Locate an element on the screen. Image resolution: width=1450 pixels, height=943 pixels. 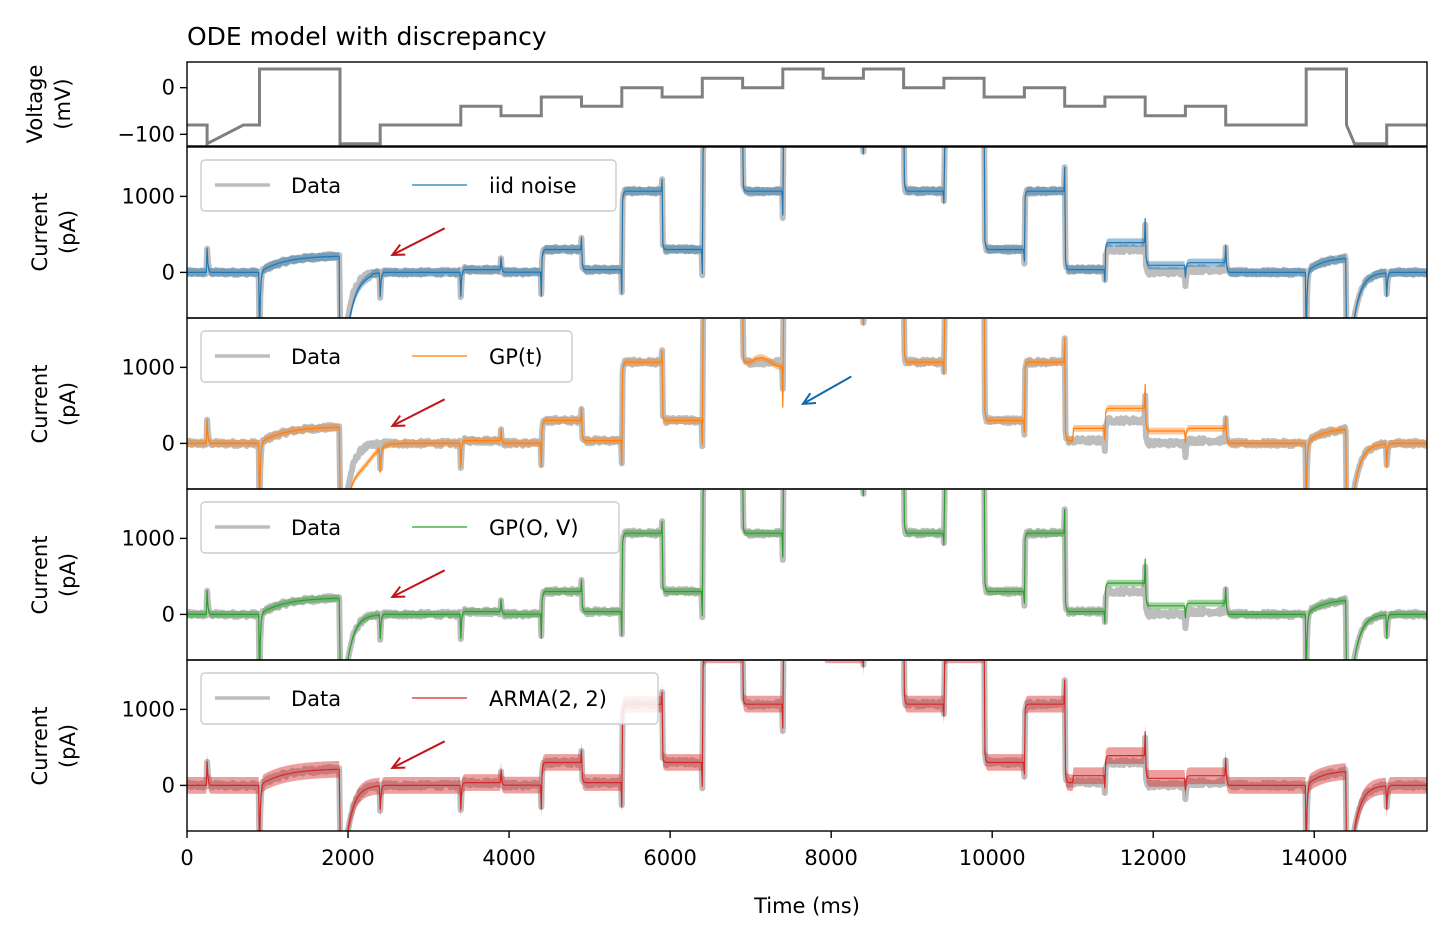
legend-1-box is located at coordinates (408, 185).